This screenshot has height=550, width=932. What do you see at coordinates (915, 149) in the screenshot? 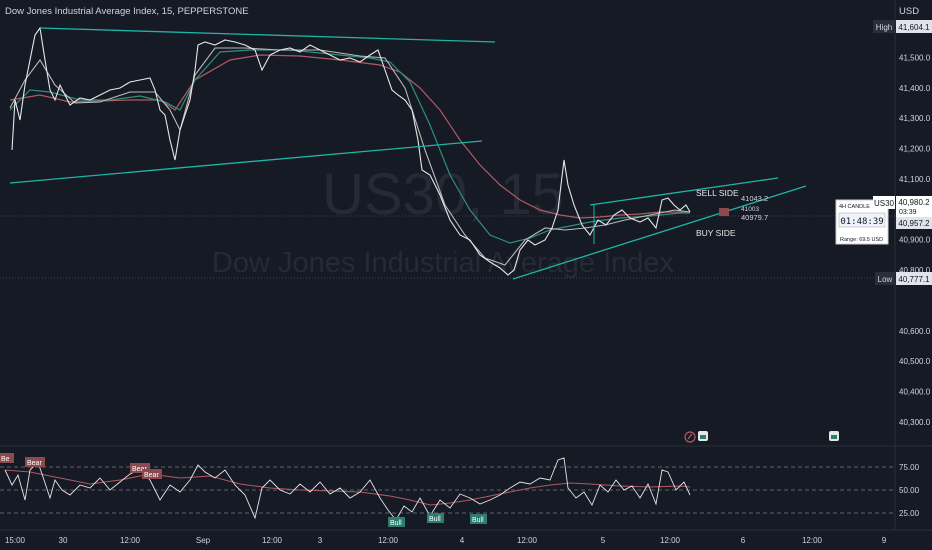
I see `price-tick-label: 41,200.0` at bounding box center [915, 149].